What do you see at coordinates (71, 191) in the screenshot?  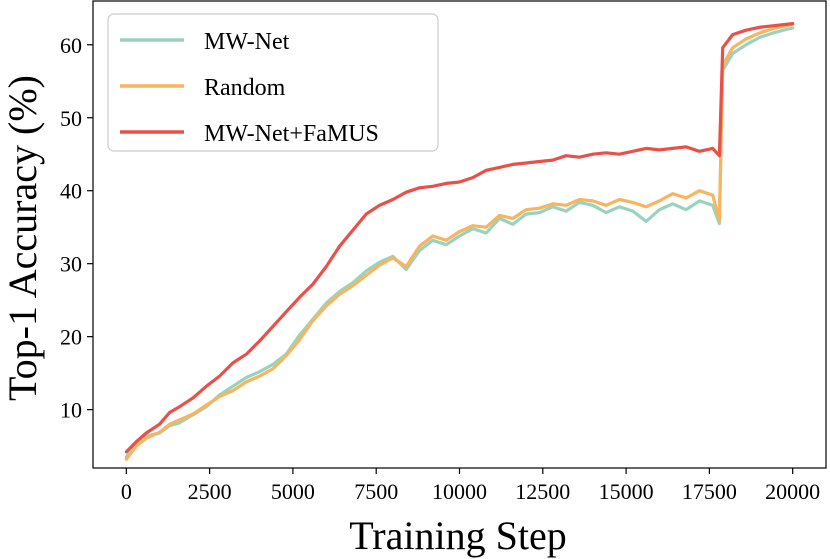 I see `y-tick-label: 40` at bounding box center [71, 191].